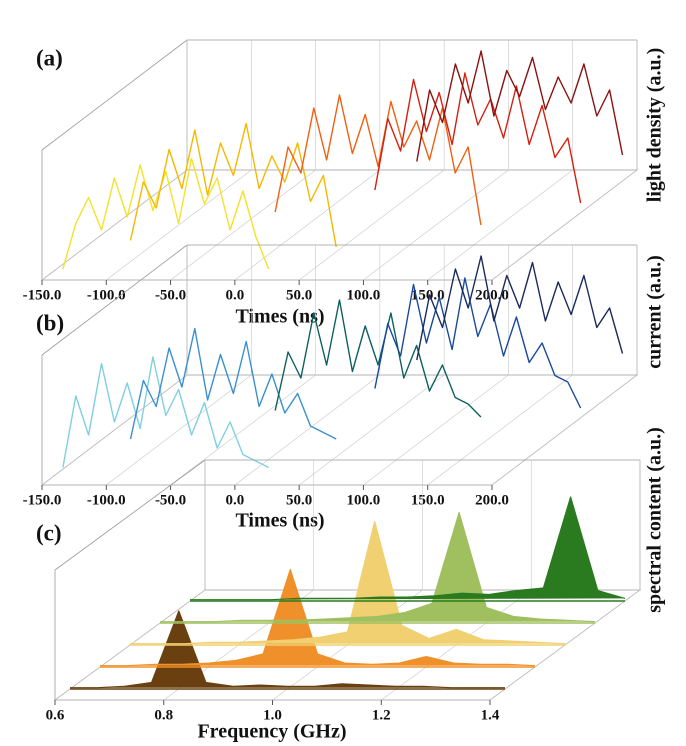 Image resolution: width=686 pixels, height=746 pixels. Describe the element at coordinates (55, 715) in the screenshot. I see `x-tick-label: 0.6` at that location.